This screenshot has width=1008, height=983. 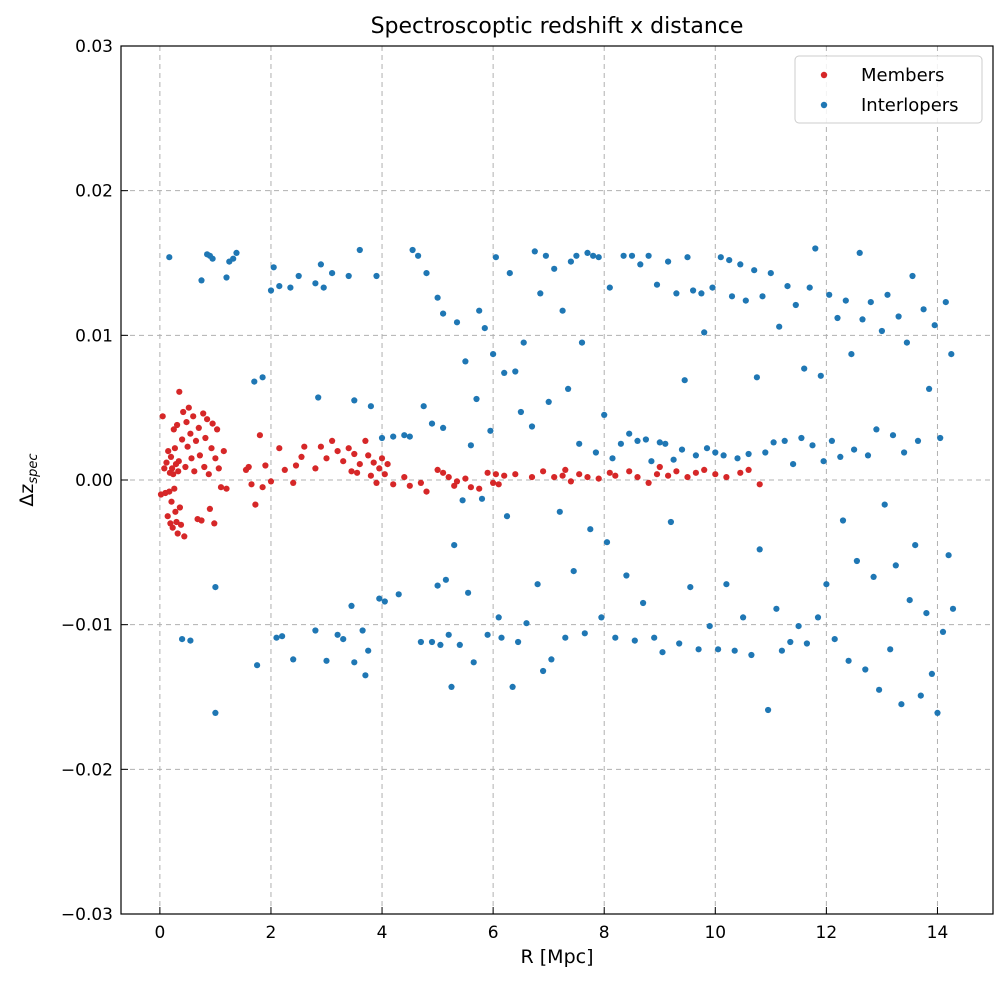 What do you see at coordinates (271, 933) in the screenshot?
I see `x-tick-label: 2` at bounding box center [271, 933].